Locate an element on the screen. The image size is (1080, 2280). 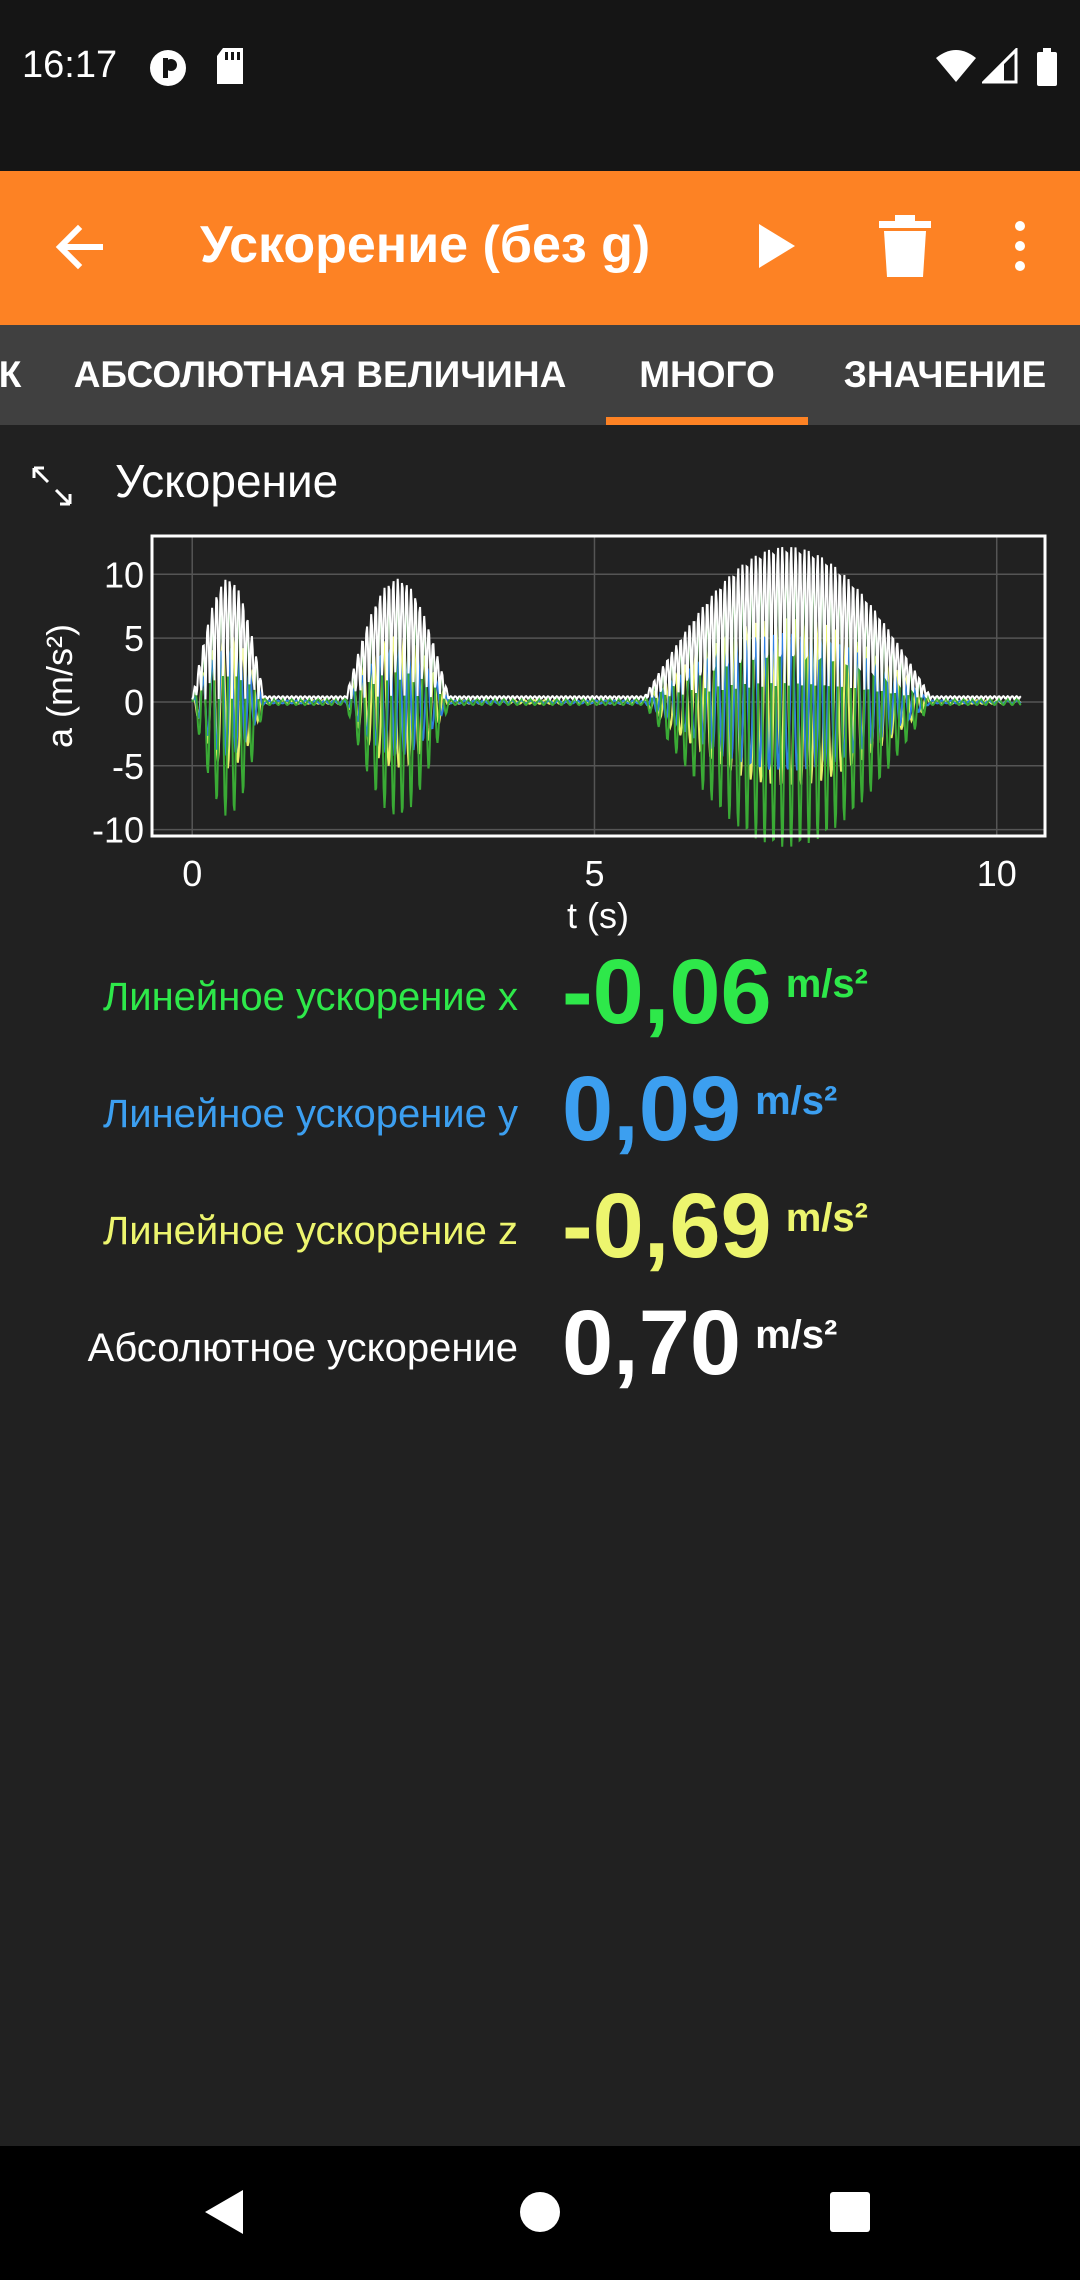
nav-home-icon is located at coordinates (540, 2212).